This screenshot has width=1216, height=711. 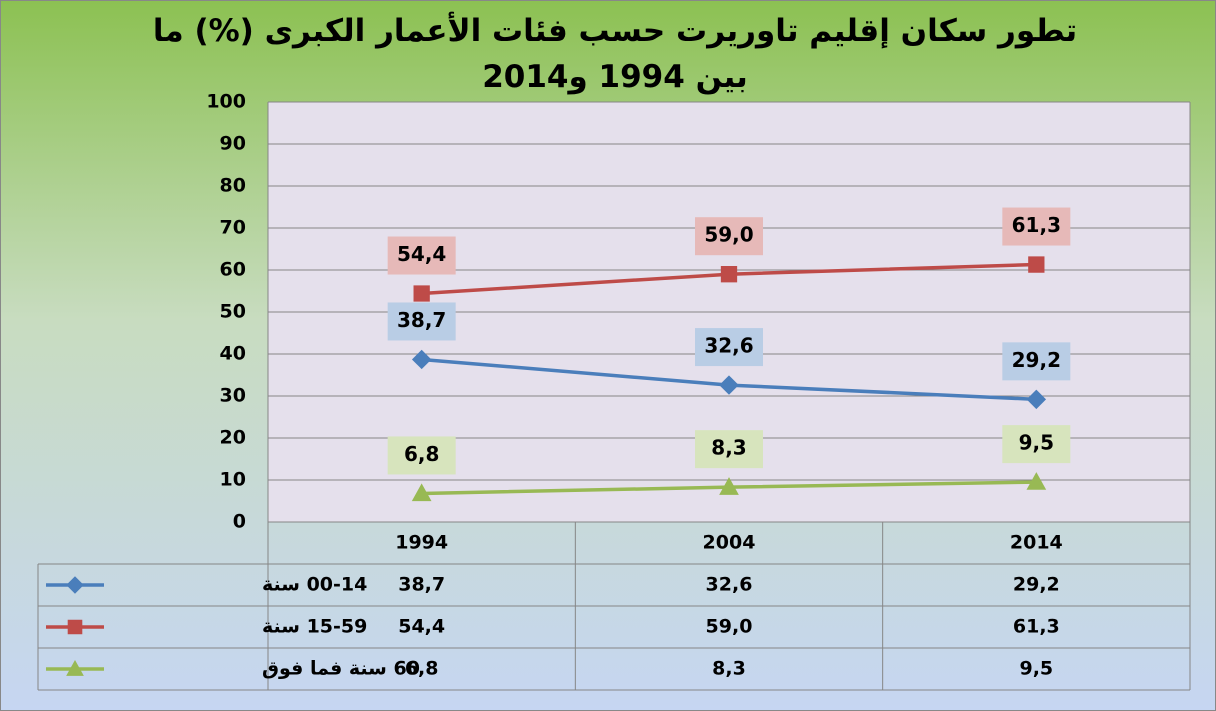 I want to click on data-label: 29,2, so click(x=1036, y=360).